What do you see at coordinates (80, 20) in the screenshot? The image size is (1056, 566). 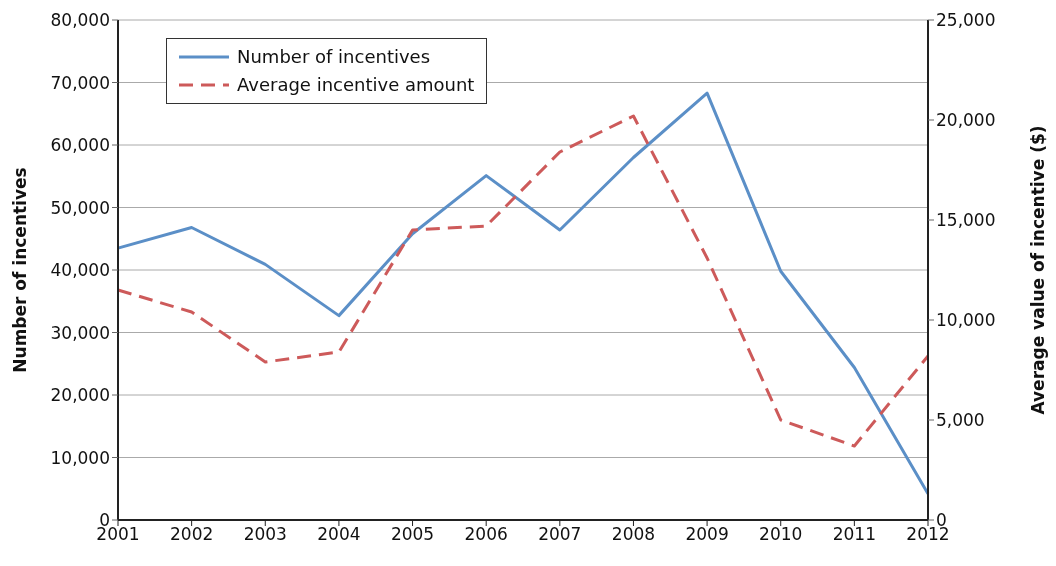 I see `y-tick-label: 80,000` at bounding box center [80, 20].